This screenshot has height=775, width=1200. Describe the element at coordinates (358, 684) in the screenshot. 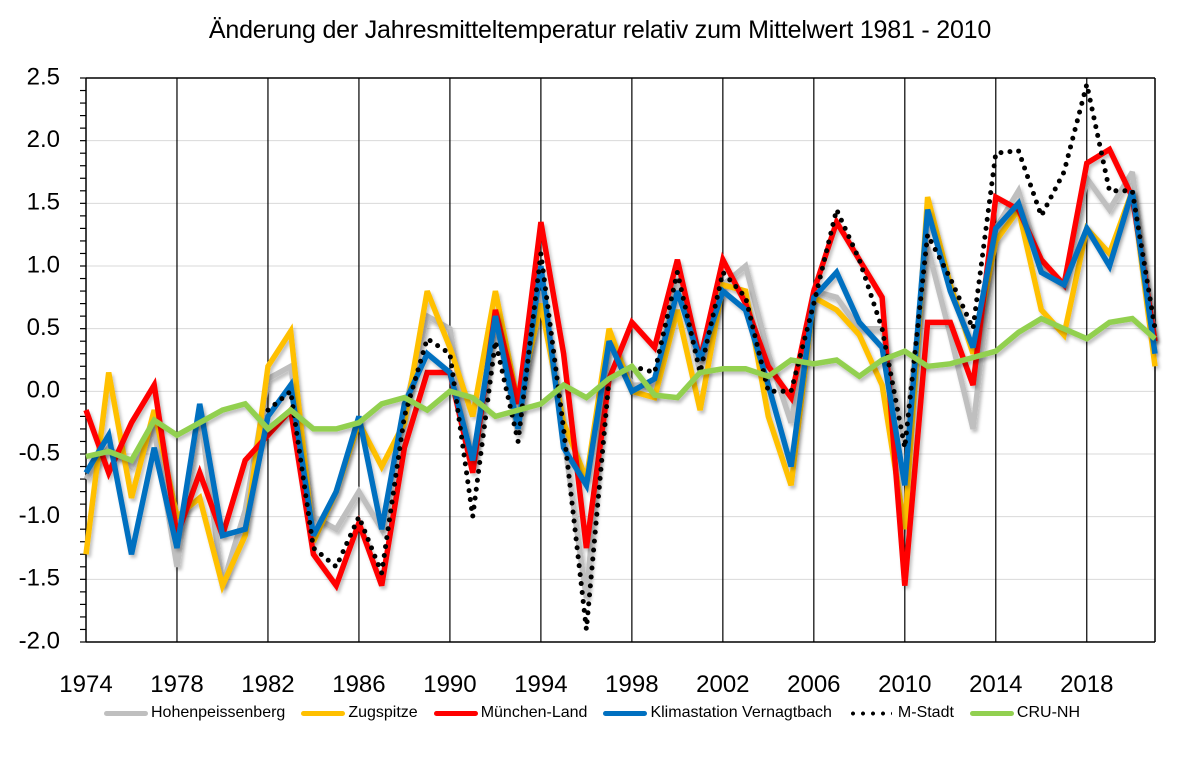

I see `x-tick-label: 1986` at that location.